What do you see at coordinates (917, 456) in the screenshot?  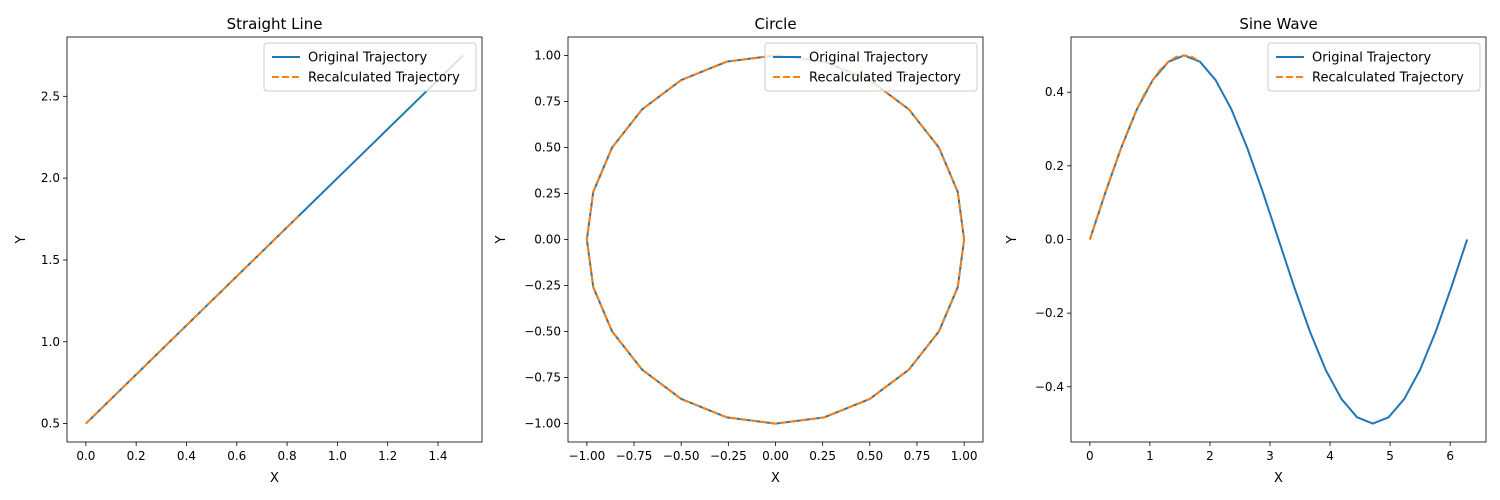 I see `x-tick-label: 0.75` at bounding box center [917, 456].